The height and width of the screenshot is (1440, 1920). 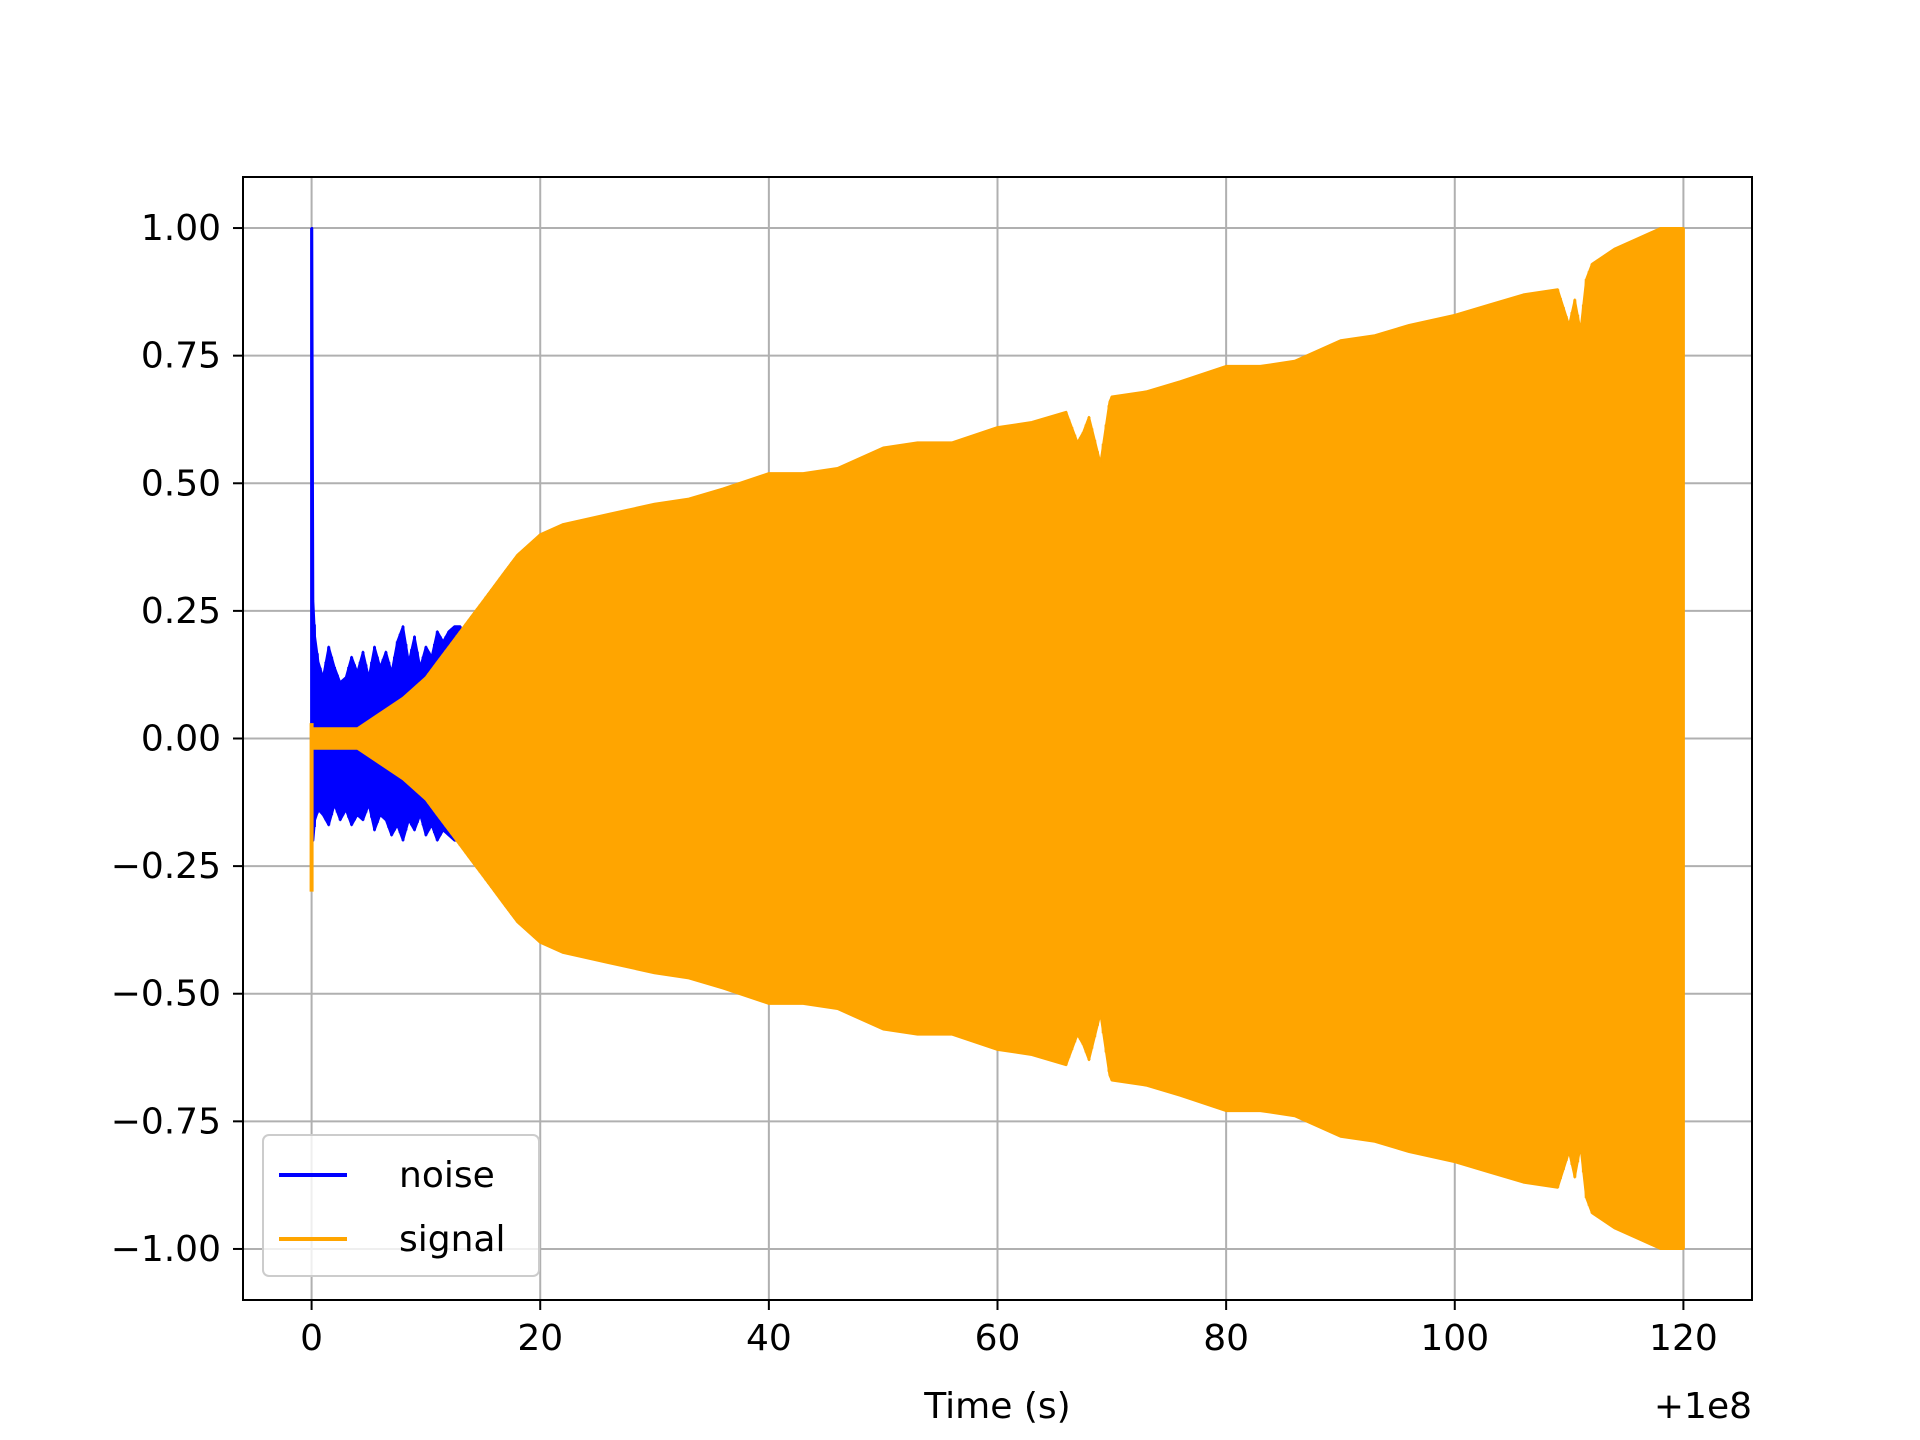 I want to click on x-axis: 0 20 40 60 80 100 120, so click(x=1009, y=1329).